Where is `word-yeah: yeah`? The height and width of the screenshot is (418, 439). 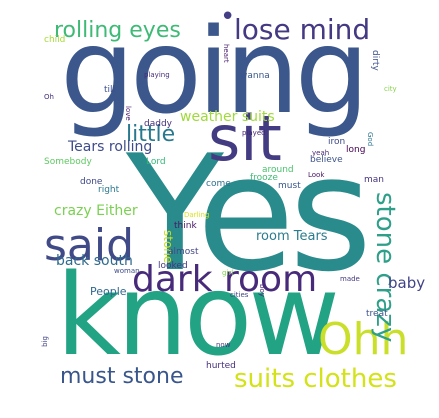
word-yeah: yeah is located at coordinates (321, 153).